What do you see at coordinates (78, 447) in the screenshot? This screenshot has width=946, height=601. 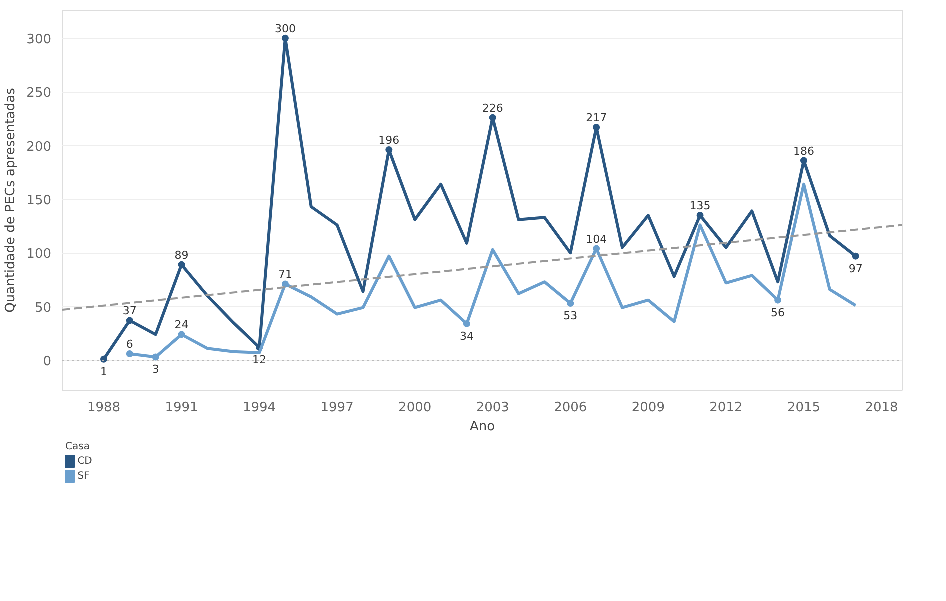 I see `legend-title: Casa` at bounding box center [78, 447].